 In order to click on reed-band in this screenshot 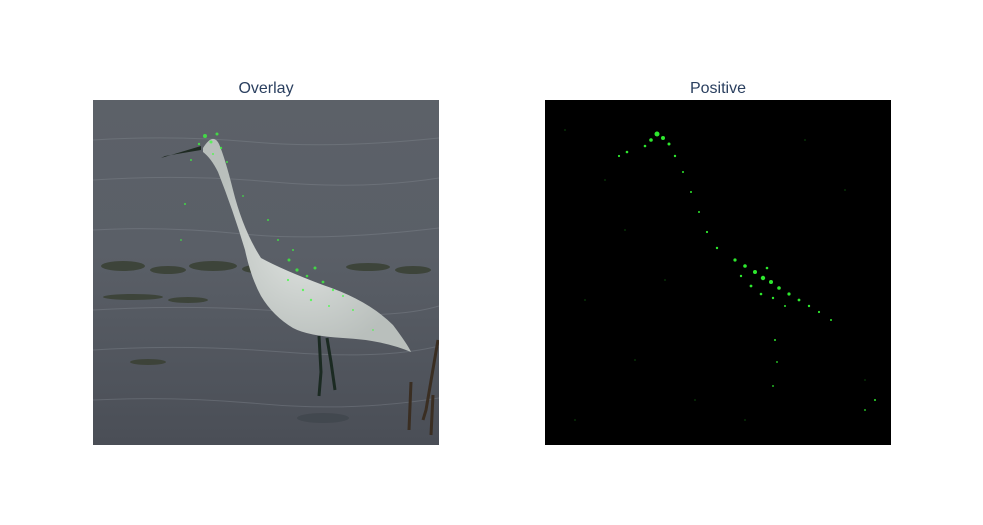, I will do `click(266, 313)`.